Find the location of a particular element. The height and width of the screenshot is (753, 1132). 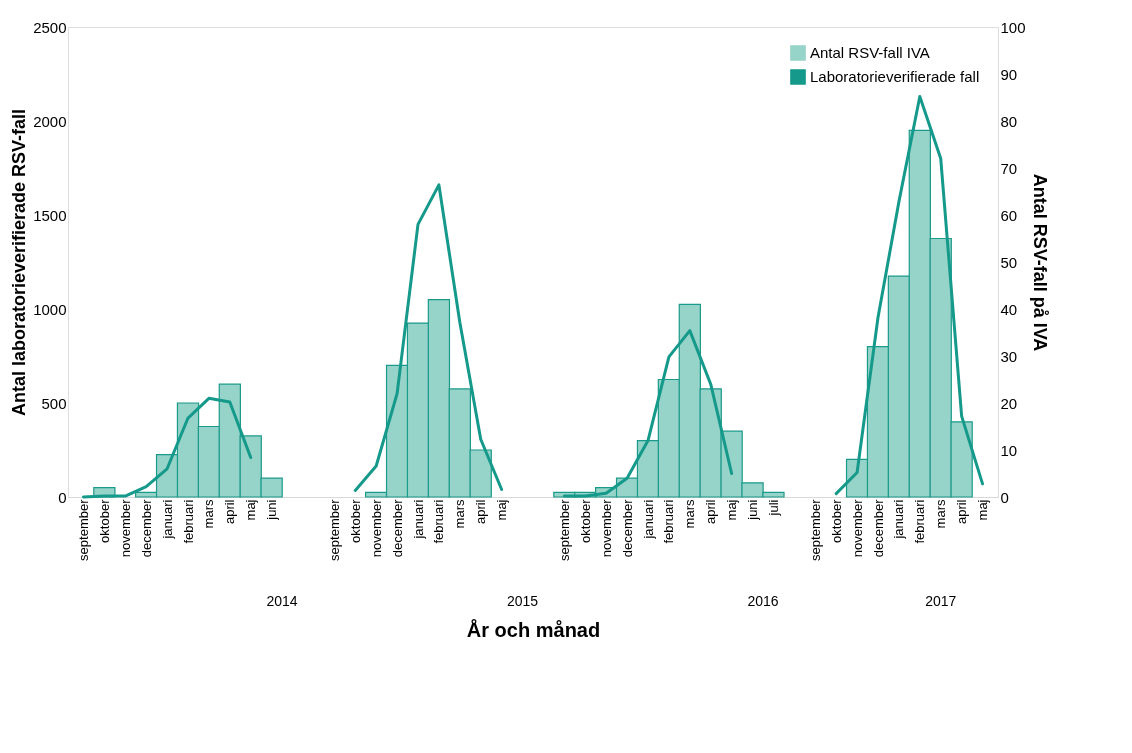

y-tick-label: 0 is located at coordinates (62, 497).